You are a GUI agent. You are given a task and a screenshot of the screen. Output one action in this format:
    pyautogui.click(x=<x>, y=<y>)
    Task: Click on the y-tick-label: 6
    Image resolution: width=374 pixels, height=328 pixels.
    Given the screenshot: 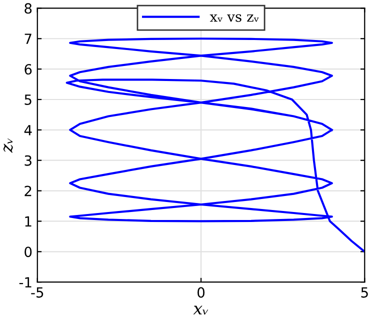 What is the action you would take?
    pyautogui.click(x=28, y=69)
    